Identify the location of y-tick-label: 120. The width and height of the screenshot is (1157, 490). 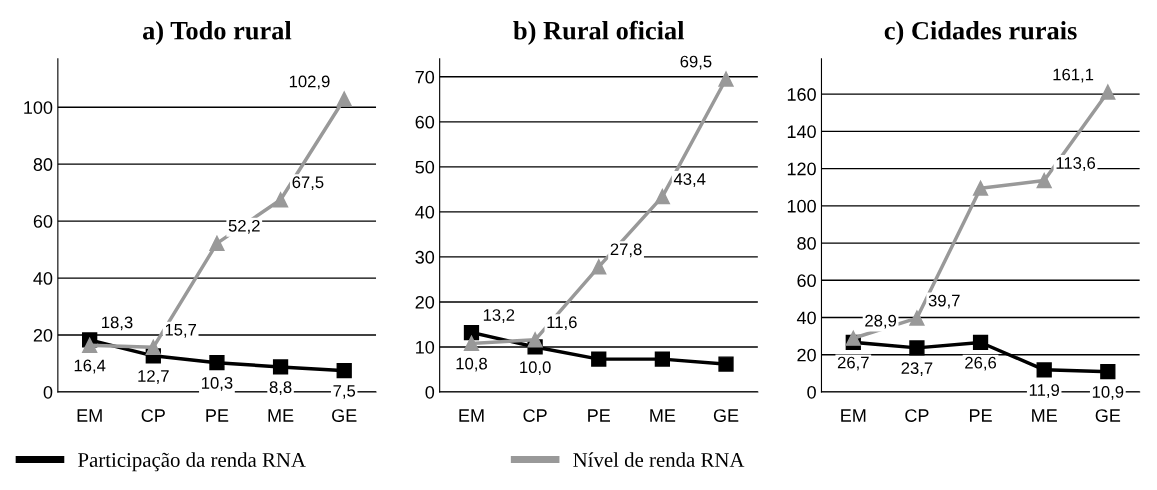
(801, 169).